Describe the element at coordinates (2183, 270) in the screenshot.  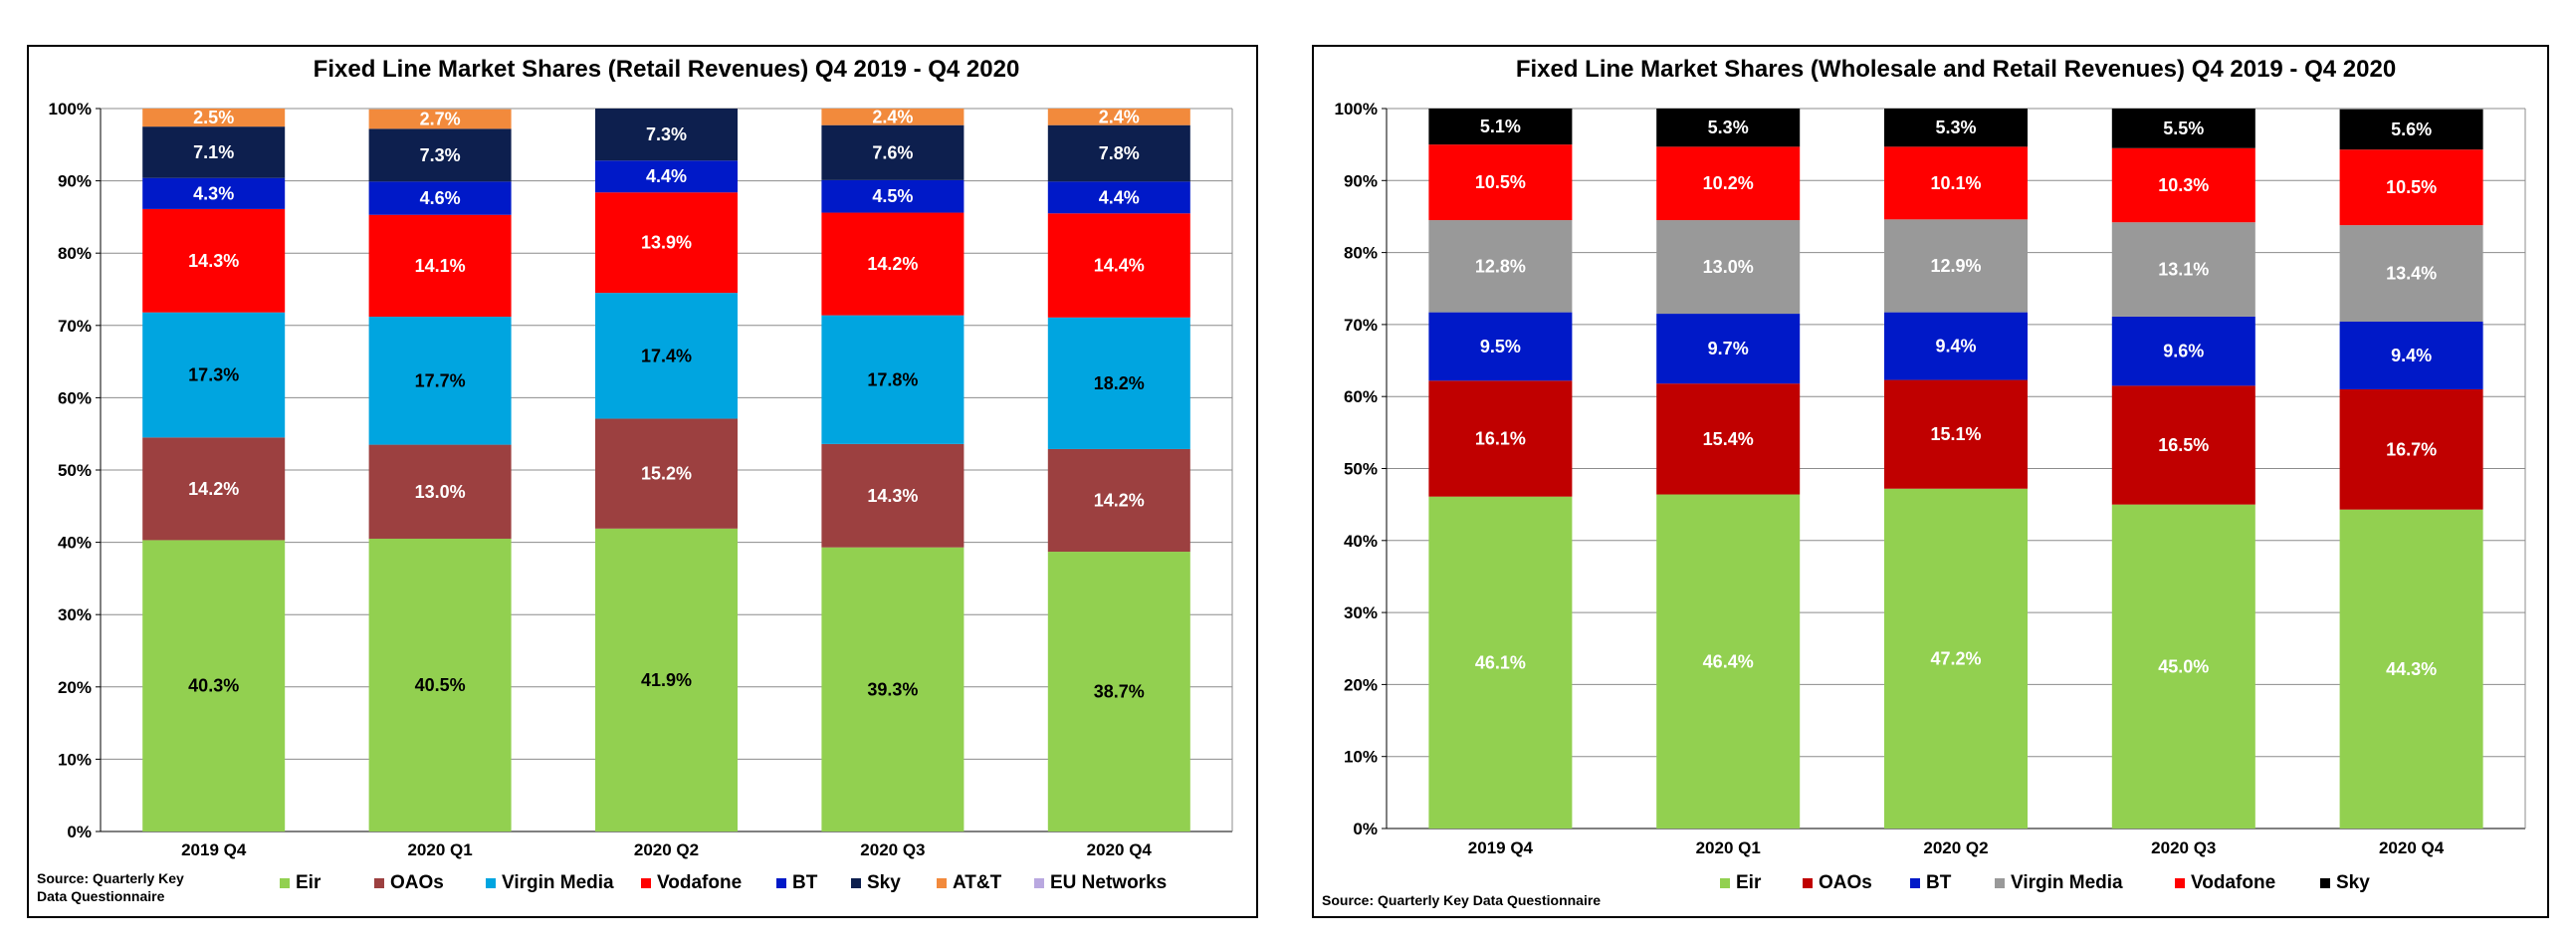
I see `data-label: 13.1%` at that location.